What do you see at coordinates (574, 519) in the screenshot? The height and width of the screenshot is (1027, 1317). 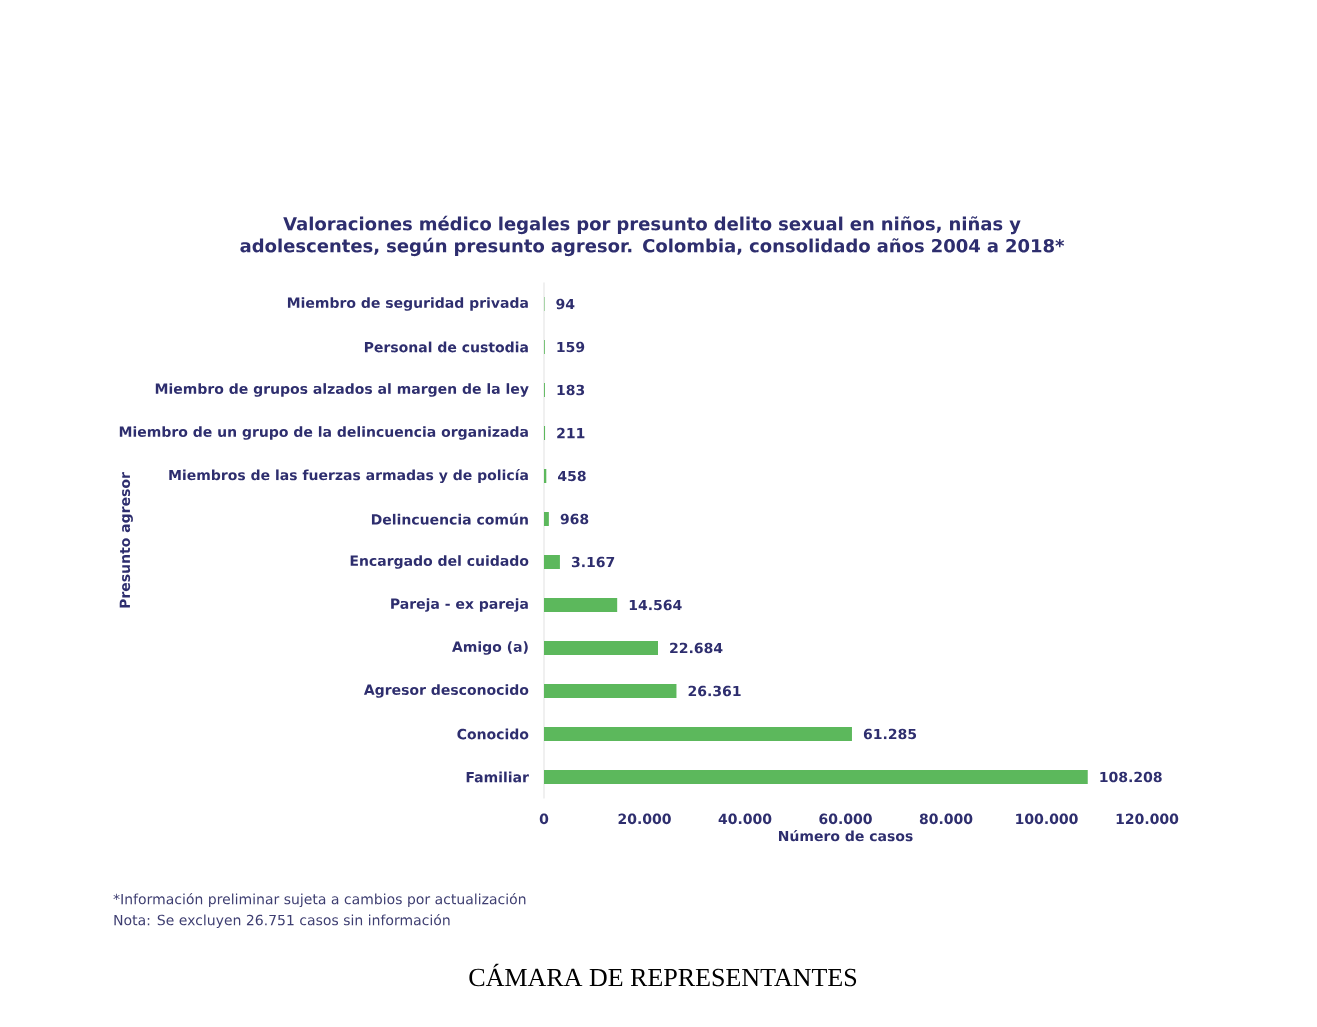 I see `data-label: 968` at bounding box center [574, 519].